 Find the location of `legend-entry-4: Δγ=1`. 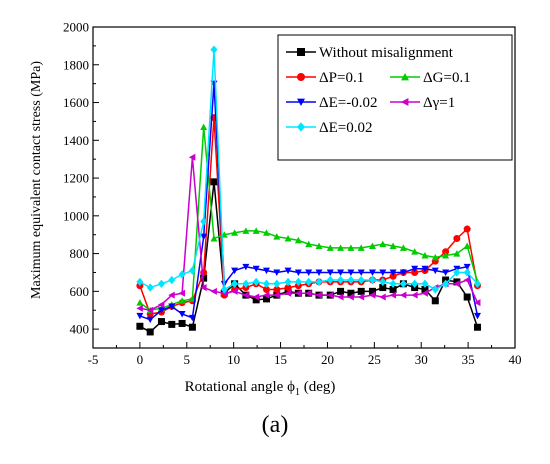

legend-entry-4: Δγ=1 is located at coordinates (422, 103).